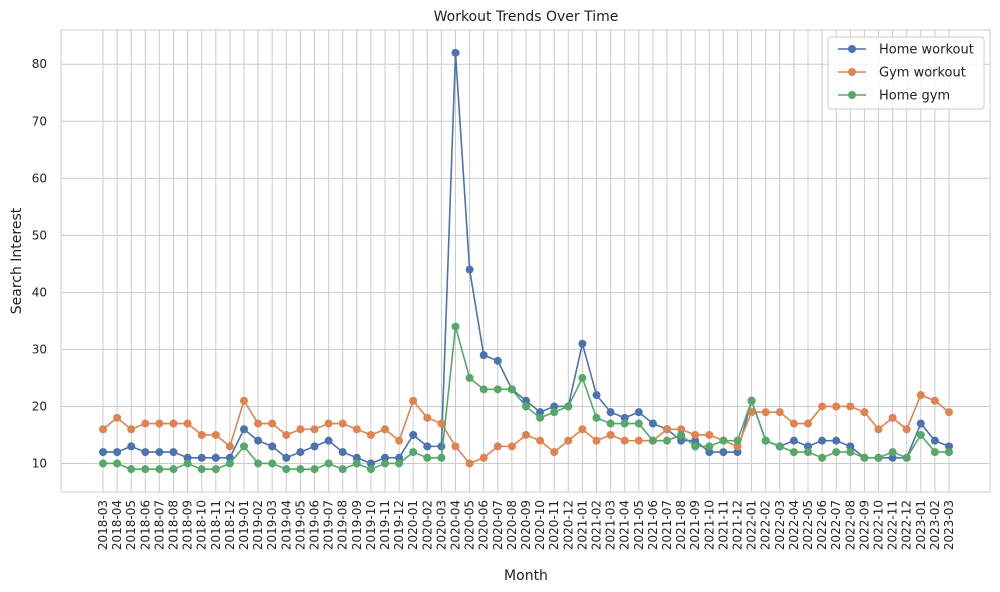 The height and width of the screenshot is (592, 1000). Describe the element at coordinates (582, 525) in the screenshot. I see `x-tick-label: 2021-01` at that location.